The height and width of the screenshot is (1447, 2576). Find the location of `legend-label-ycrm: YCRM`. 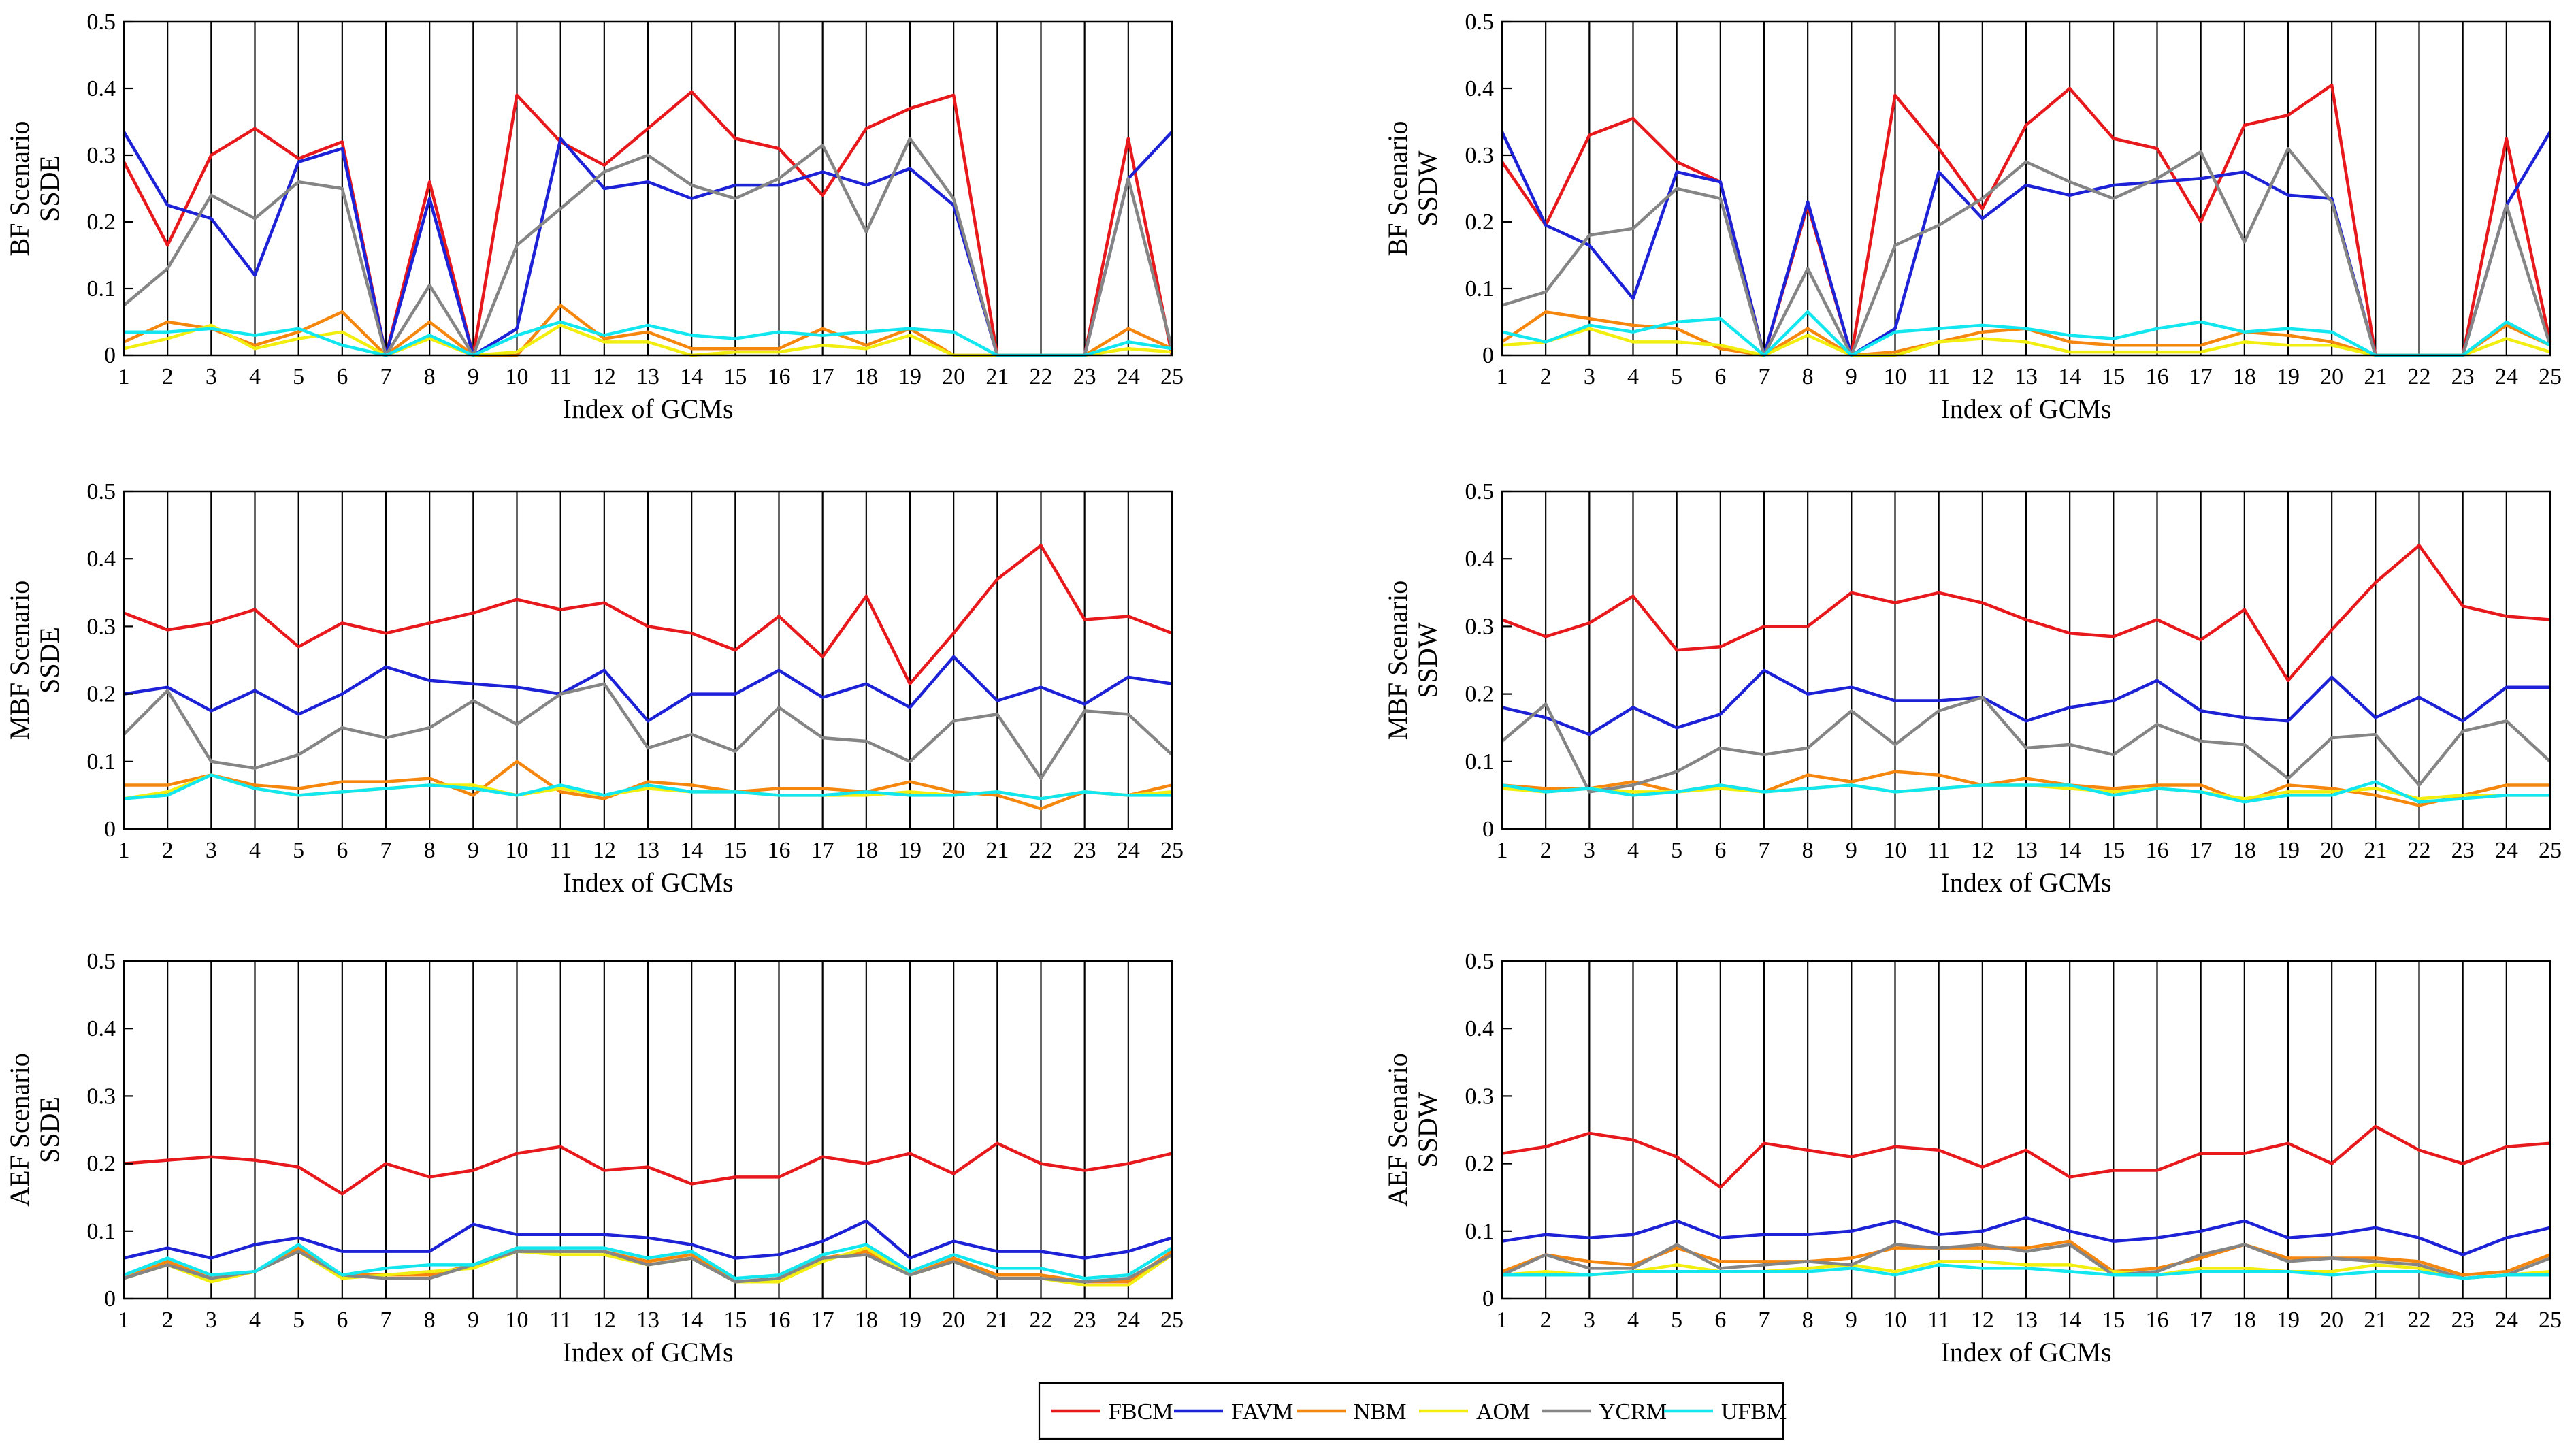

legend-label-ycrm: YCRM is located at coordinates (1633, 1412).